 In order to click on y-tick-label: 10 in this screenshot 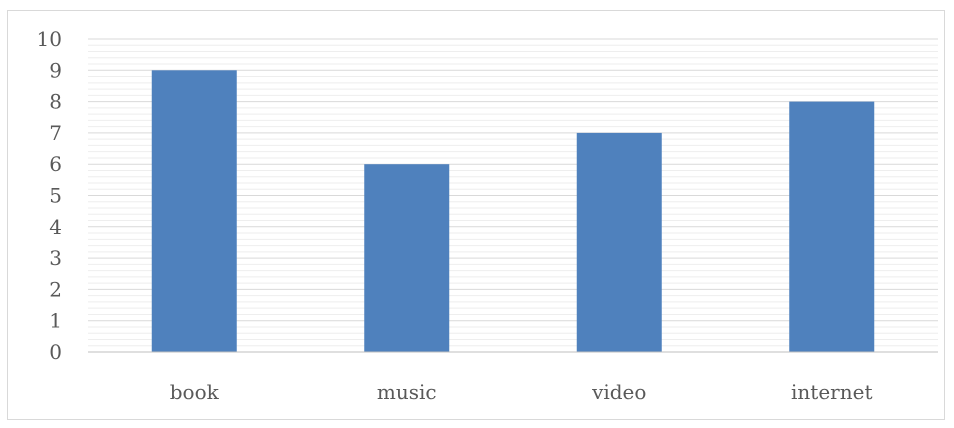, I will do `click(49, 39)`.